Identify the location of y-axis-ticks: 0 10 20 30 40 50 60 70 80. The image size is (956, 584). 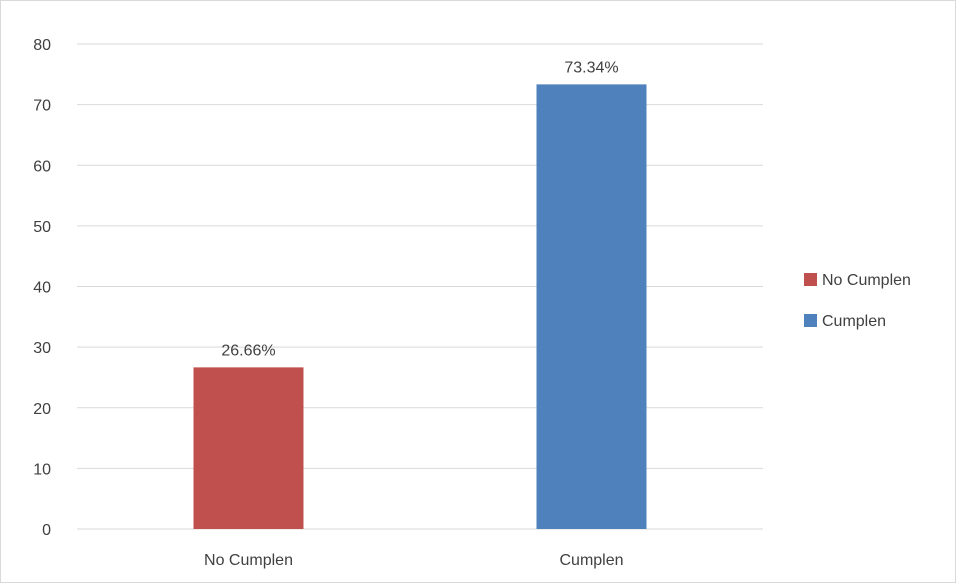
(42, 288).